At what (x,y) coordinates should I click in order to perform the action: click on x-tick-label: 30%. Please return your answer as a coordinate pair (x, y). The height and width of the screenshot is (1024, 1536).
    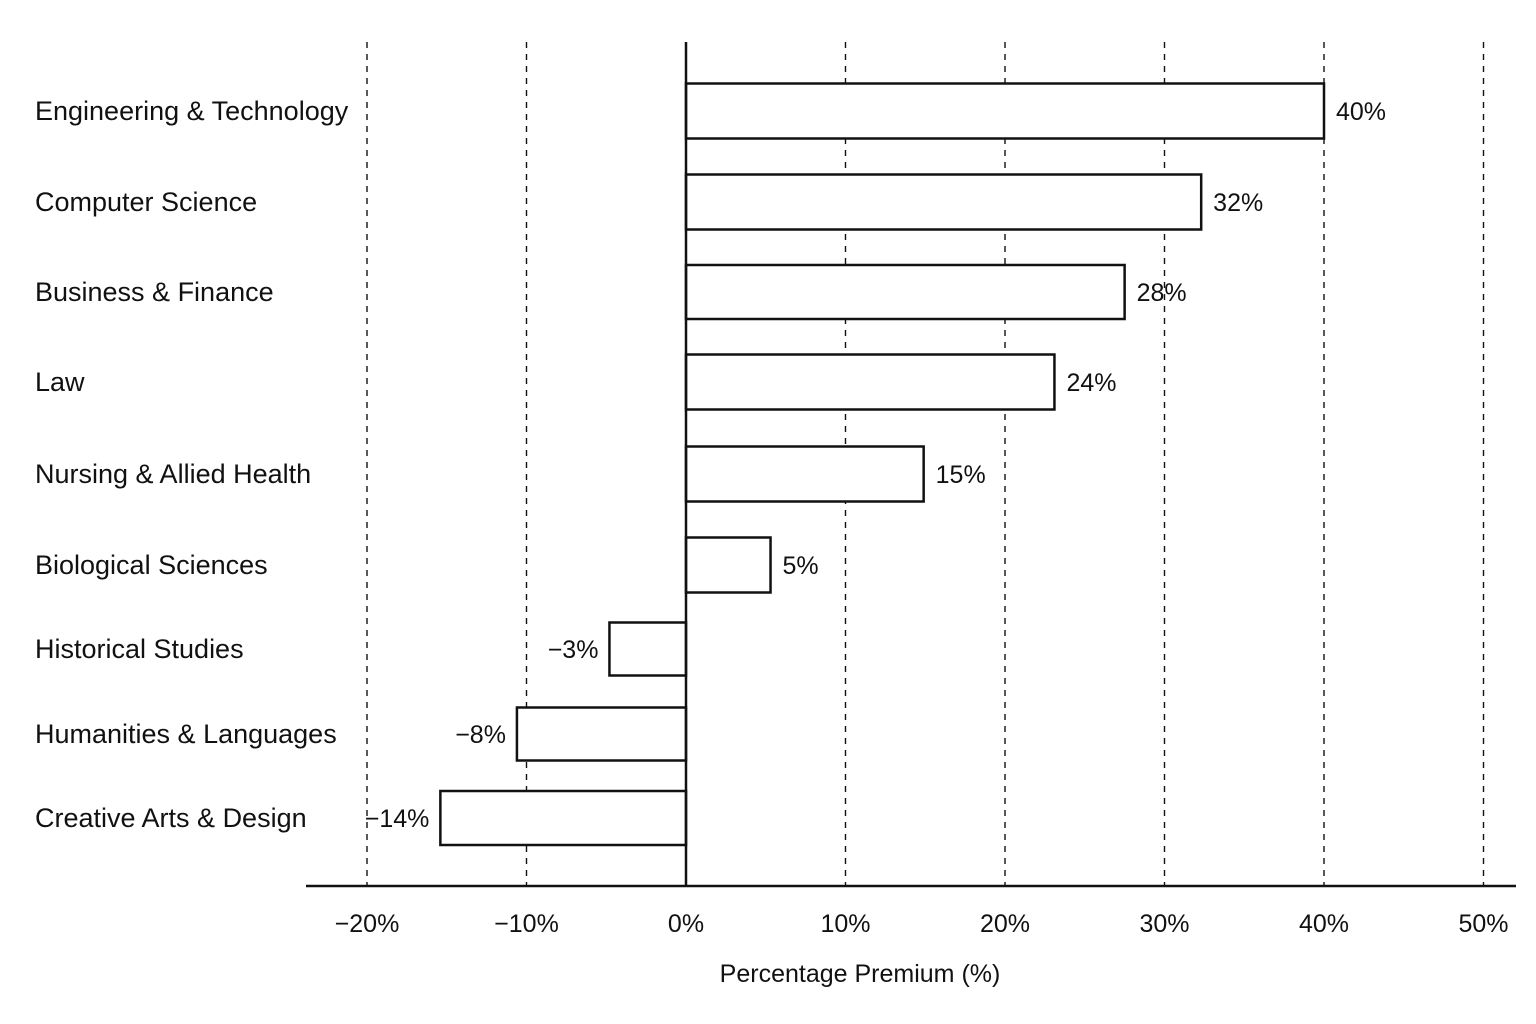
    Looking at the image, I should click on (1164, 924).